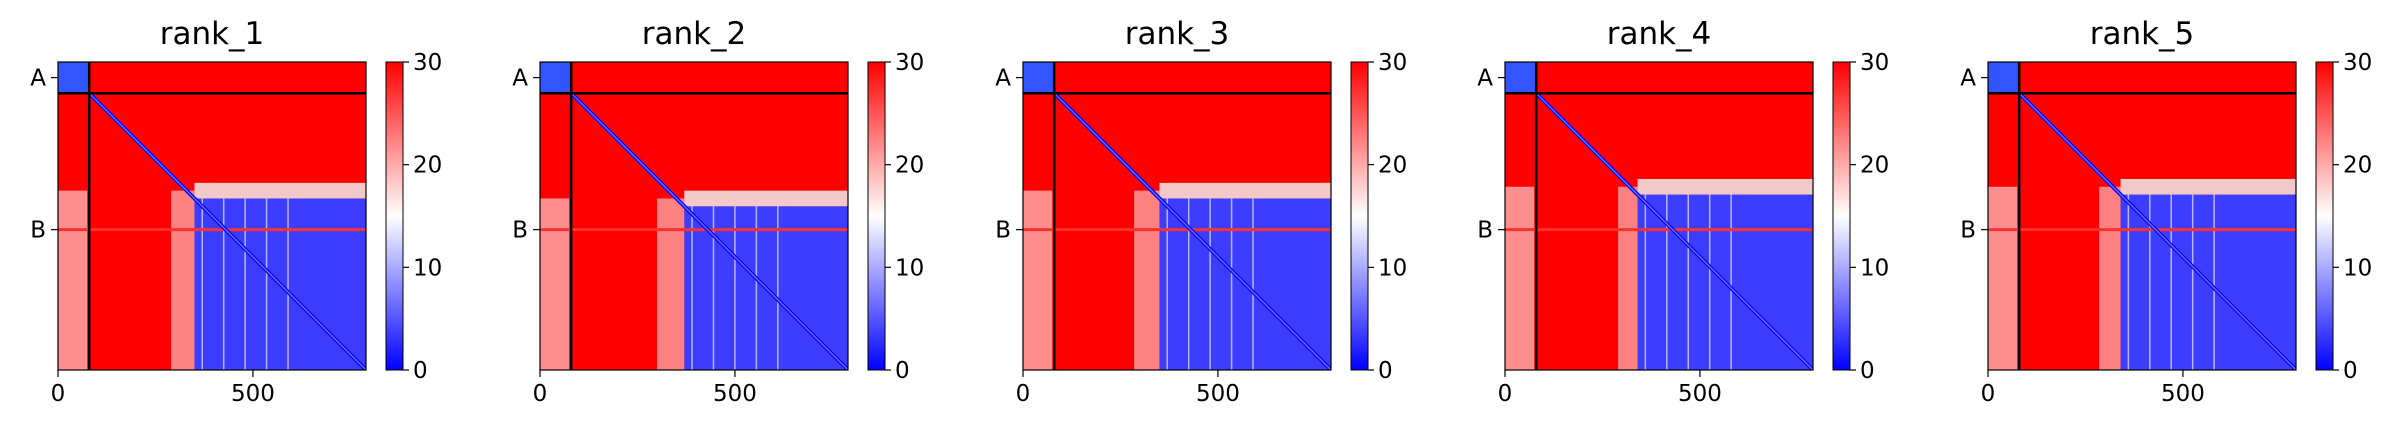 The height and width of the screenshot is (438, 2401). I want to click on panel-title: rank_3, so click(1177, 34).